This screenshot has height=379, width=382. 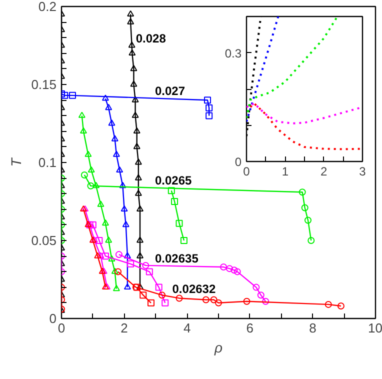 I want to click on y-tick-label: 0.05, so click(x=44, y=240).